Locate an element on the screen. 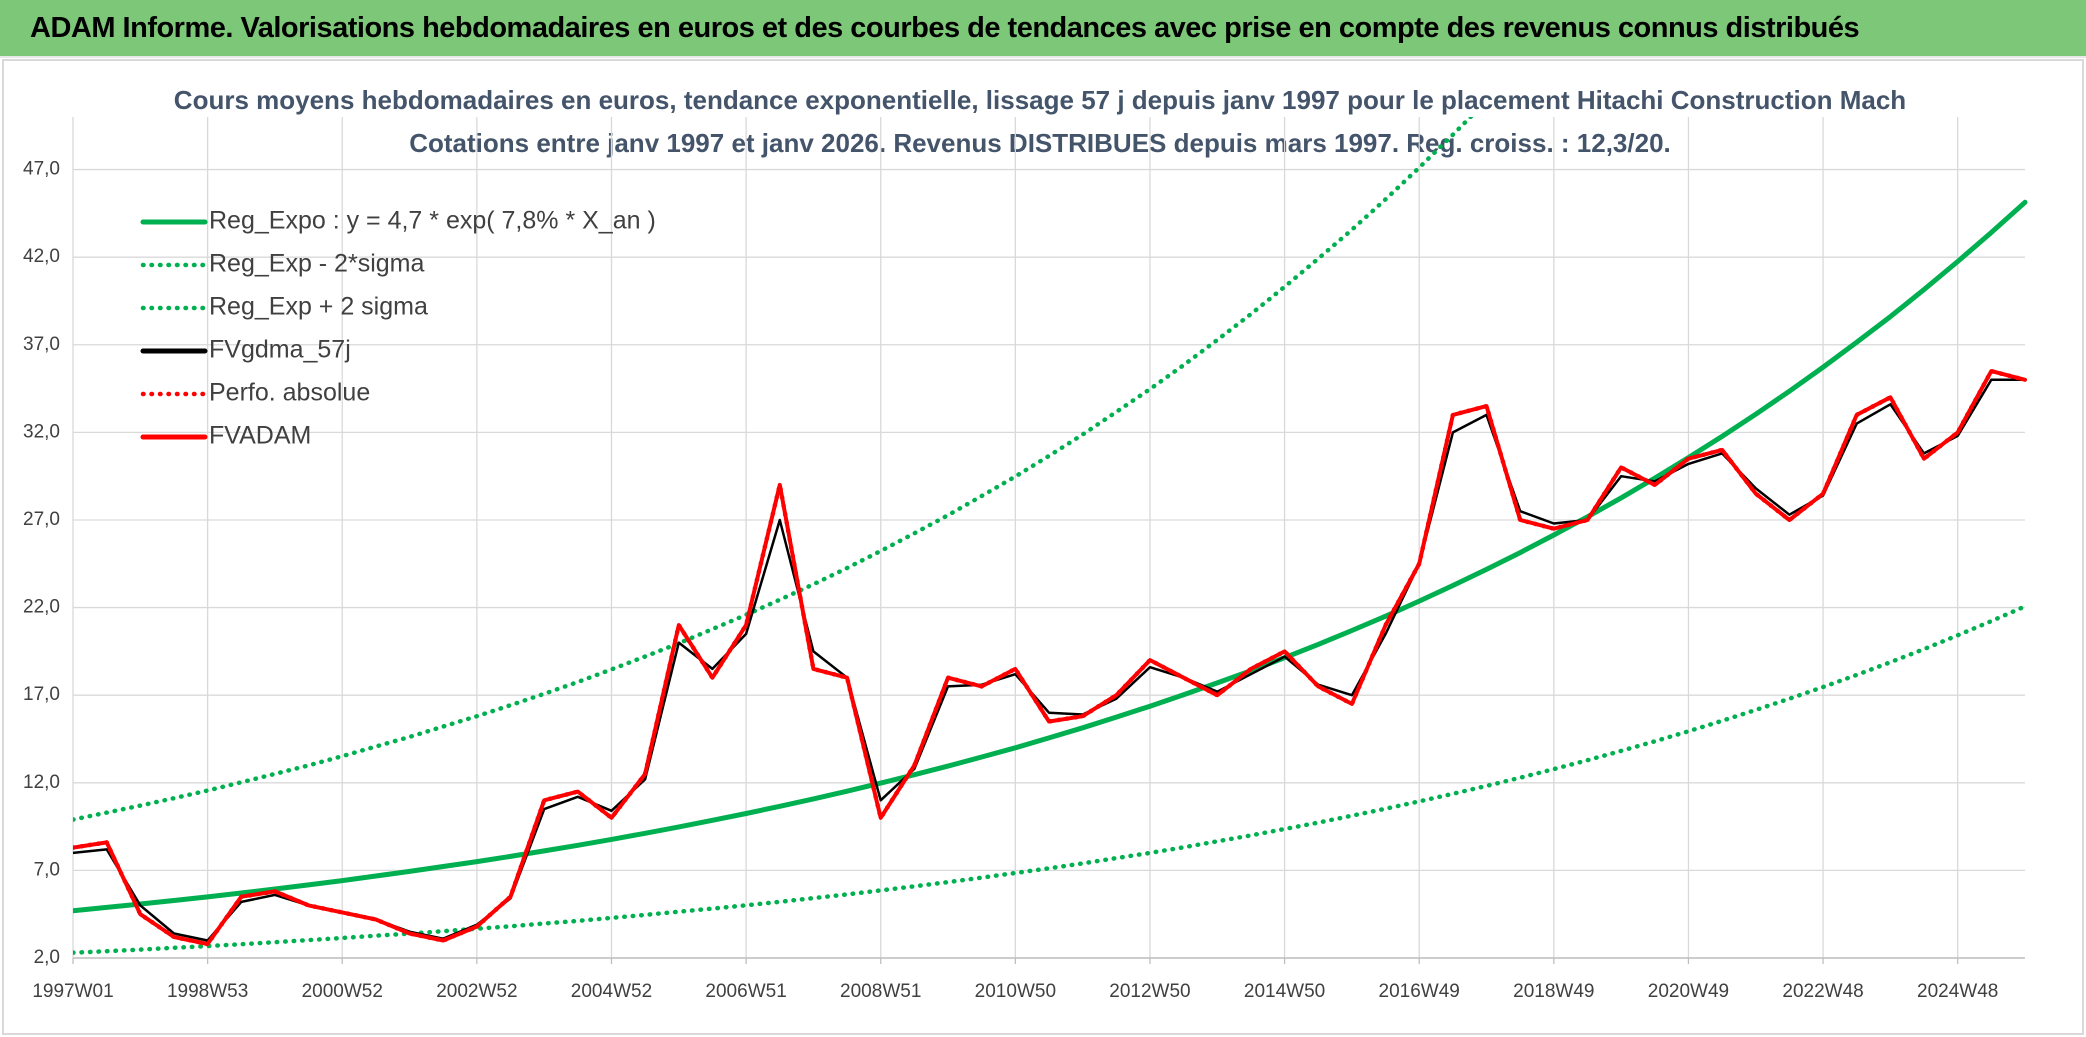 This screenshot has height=1037, width=2086. y-tick-label: 2,0 is located at coordinates (47, 957).